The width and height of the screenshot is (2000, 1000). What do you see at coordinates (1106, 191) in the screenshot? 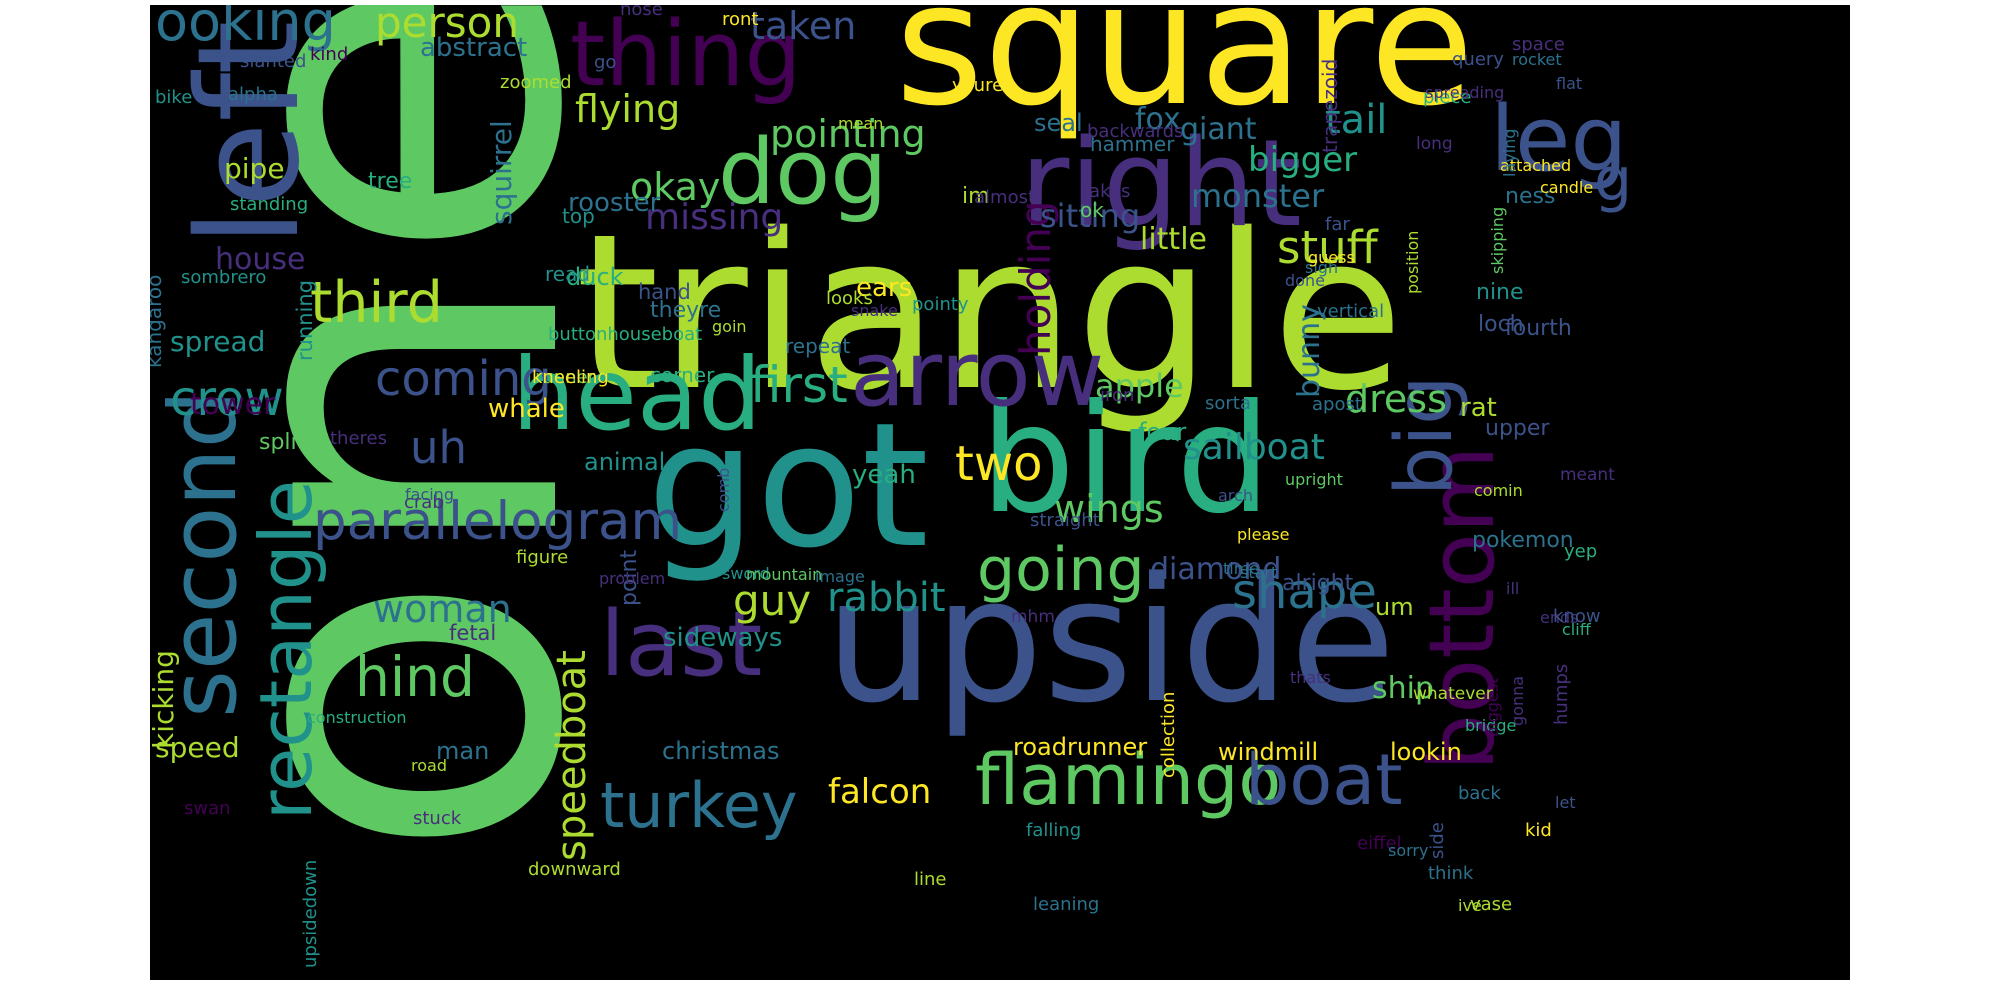
I see `word-takes: takes` at bounding box center [1106, 191].